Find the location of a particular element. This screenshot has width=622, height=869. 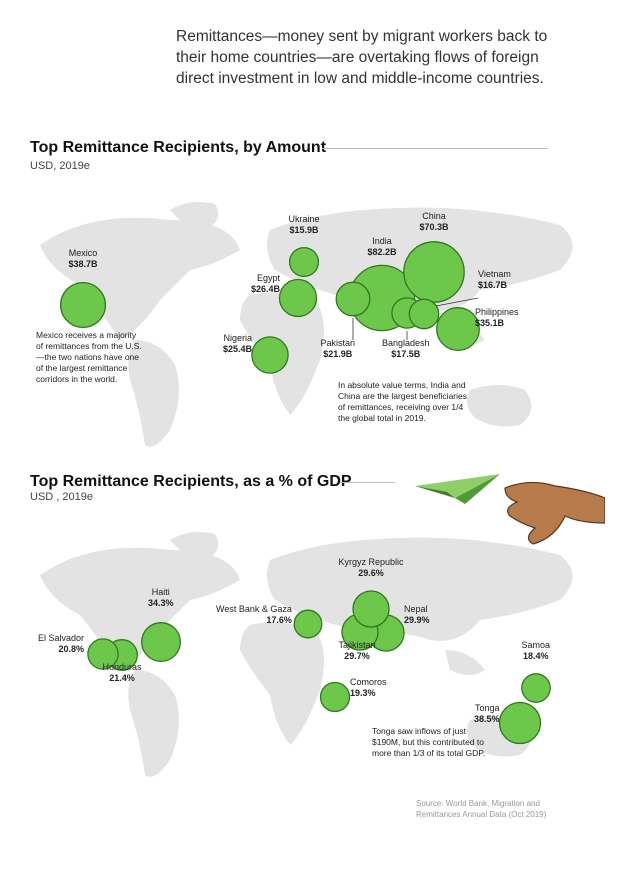

label-tajikistan: Tajikistan 29.7% is located at coordinates (357, 651).